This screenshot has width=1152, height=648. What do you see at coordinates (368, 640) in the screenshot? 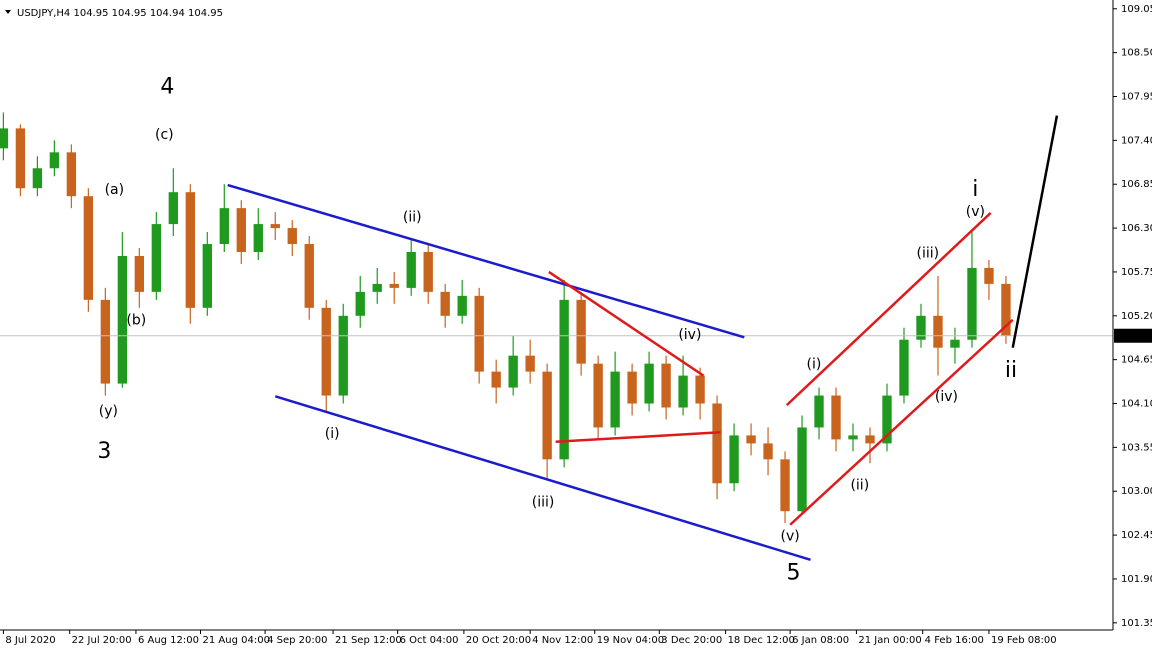
I see `x-tick-label: 21 Sep 12:00` at bounding box center [368, 640].